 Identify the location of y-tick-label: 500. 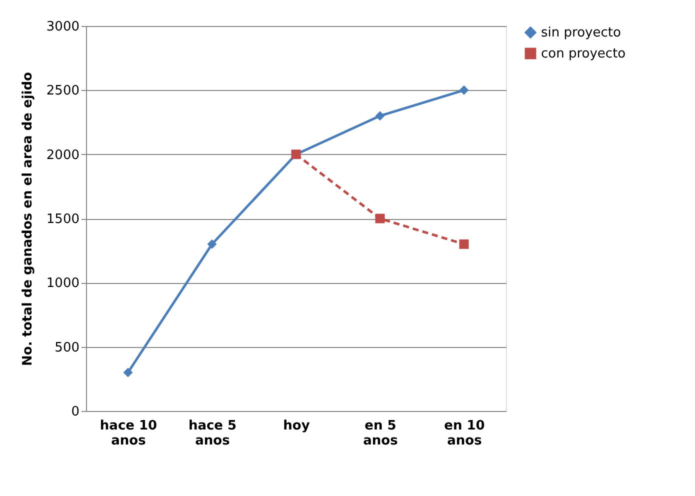
(67, 348).